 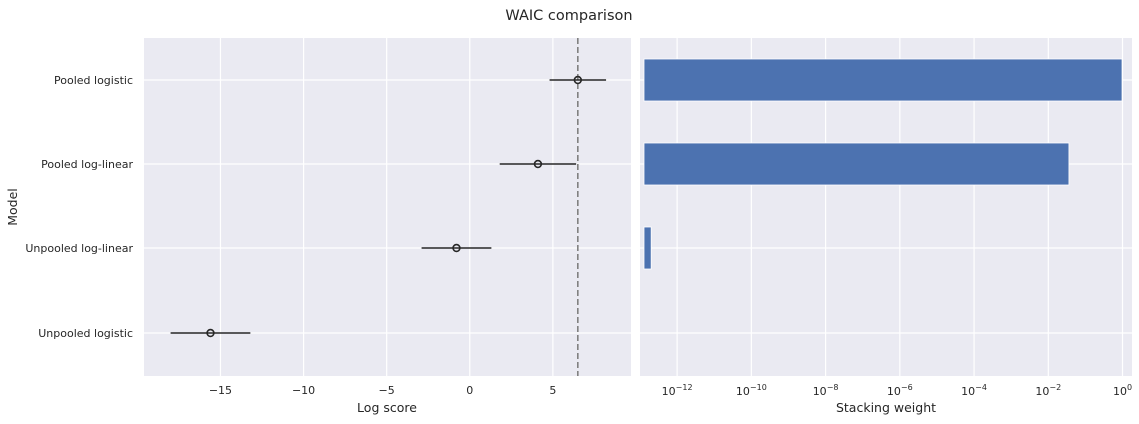 I want to click on tick-exponent: −10, so click(x=758, y=387).